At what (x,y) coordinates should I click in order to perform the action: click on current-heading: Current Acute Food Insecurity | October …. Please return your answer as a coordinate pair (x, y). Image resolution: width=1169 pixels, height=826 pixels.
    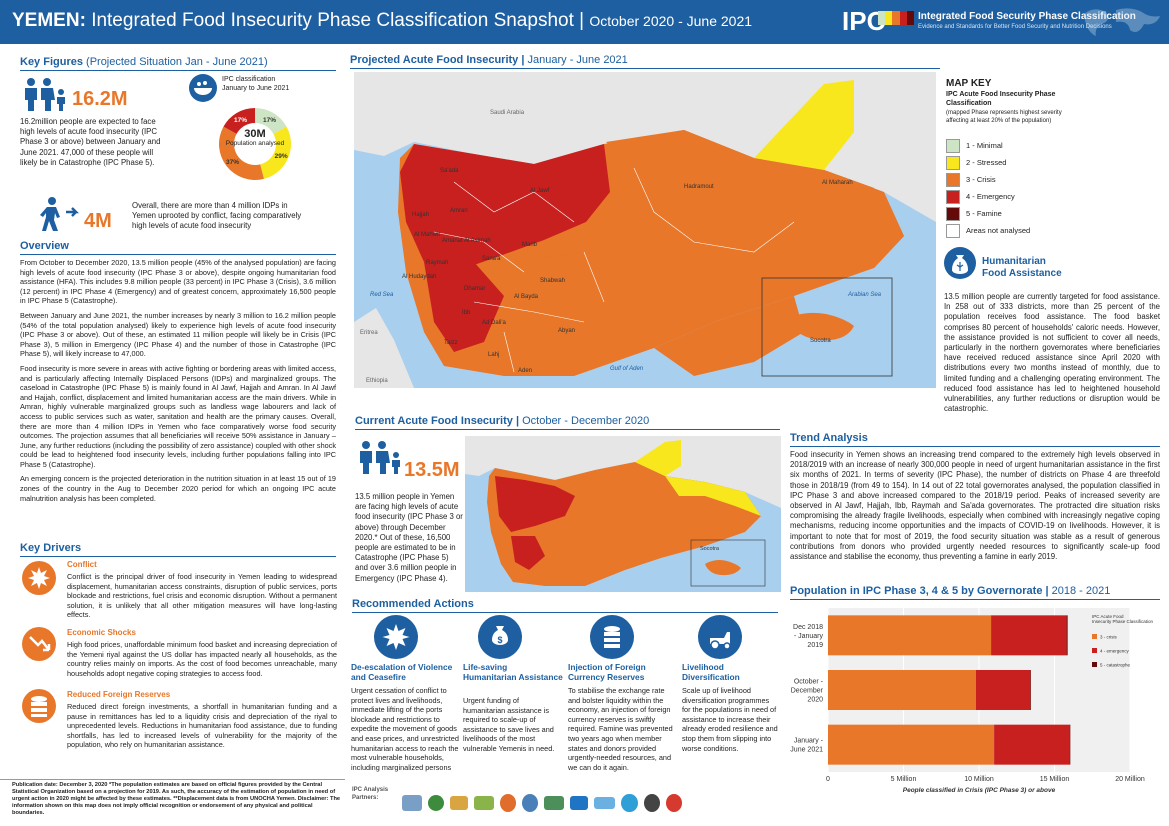
    Looking at the image, I should click on (502, 421).